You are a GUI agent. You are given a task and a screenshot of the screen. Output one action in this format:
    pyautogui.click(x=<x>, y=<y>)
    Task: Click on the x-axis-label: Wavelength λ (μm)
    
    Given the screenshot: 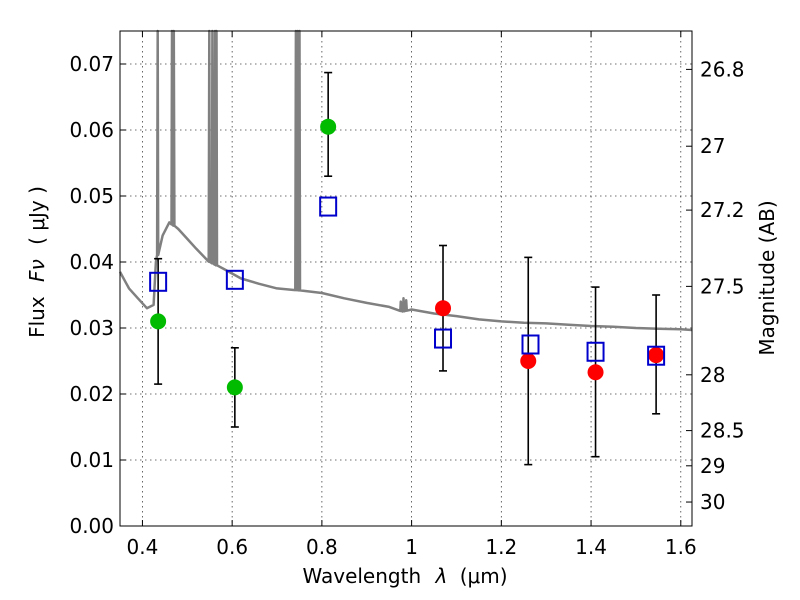 What is the action you would take?
    pyautogui.click(x=404, y=576)
    